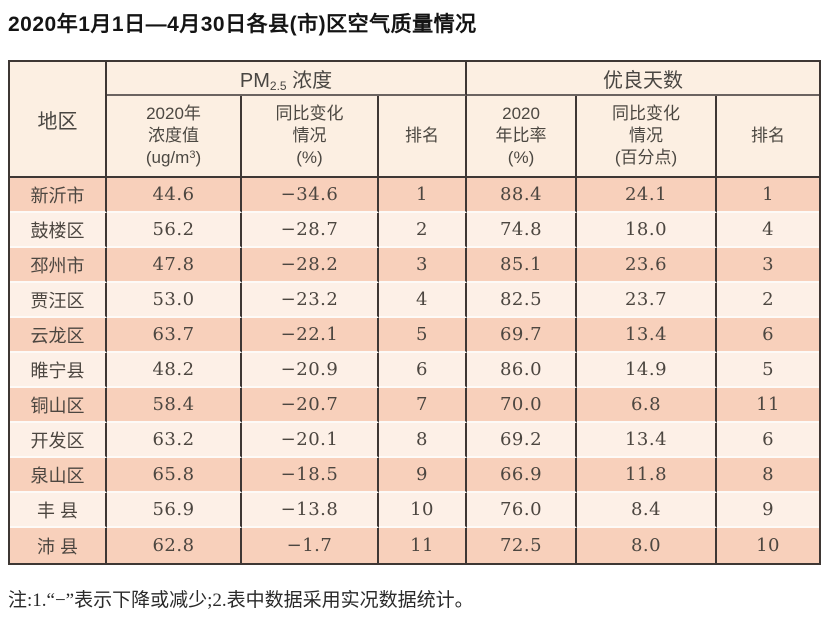 The image size is (825, 620). What do you see at coordinates (647, 300) in the screenshot?
I see `good-change-cell: 23.7` at bounding box center [647, 300].